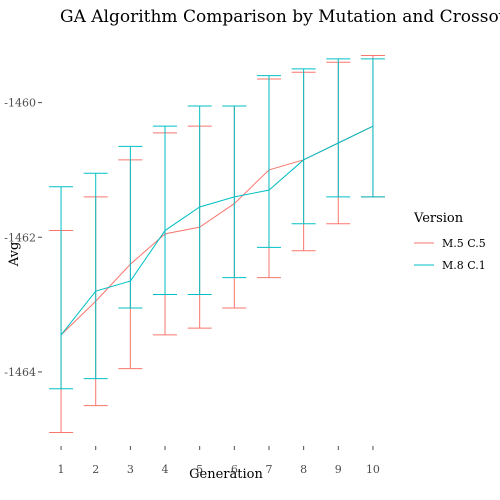 The height and width of the screenshot is (500, 500). I want to click on legend-title: Version, so click(438, 218).